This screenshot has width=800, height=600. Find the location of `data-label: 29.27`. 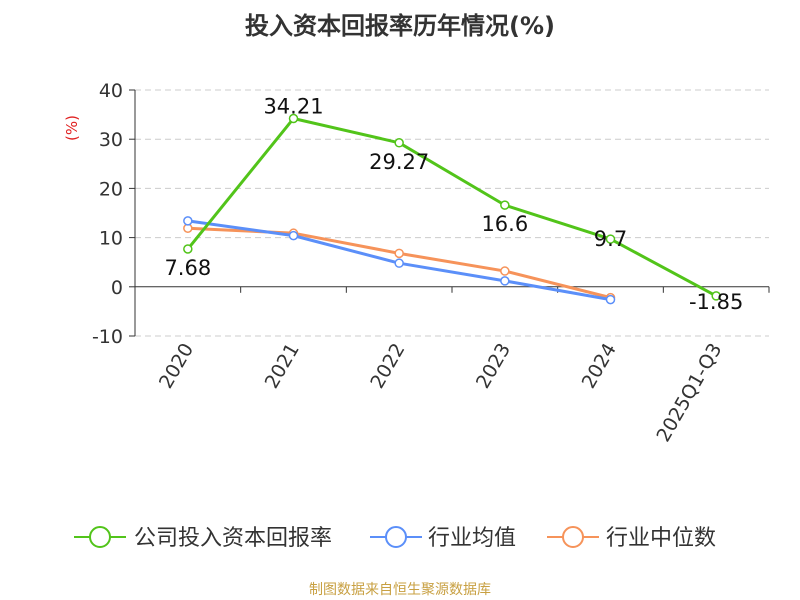

data-label: 29.27 is located at coordinates (399, 162).